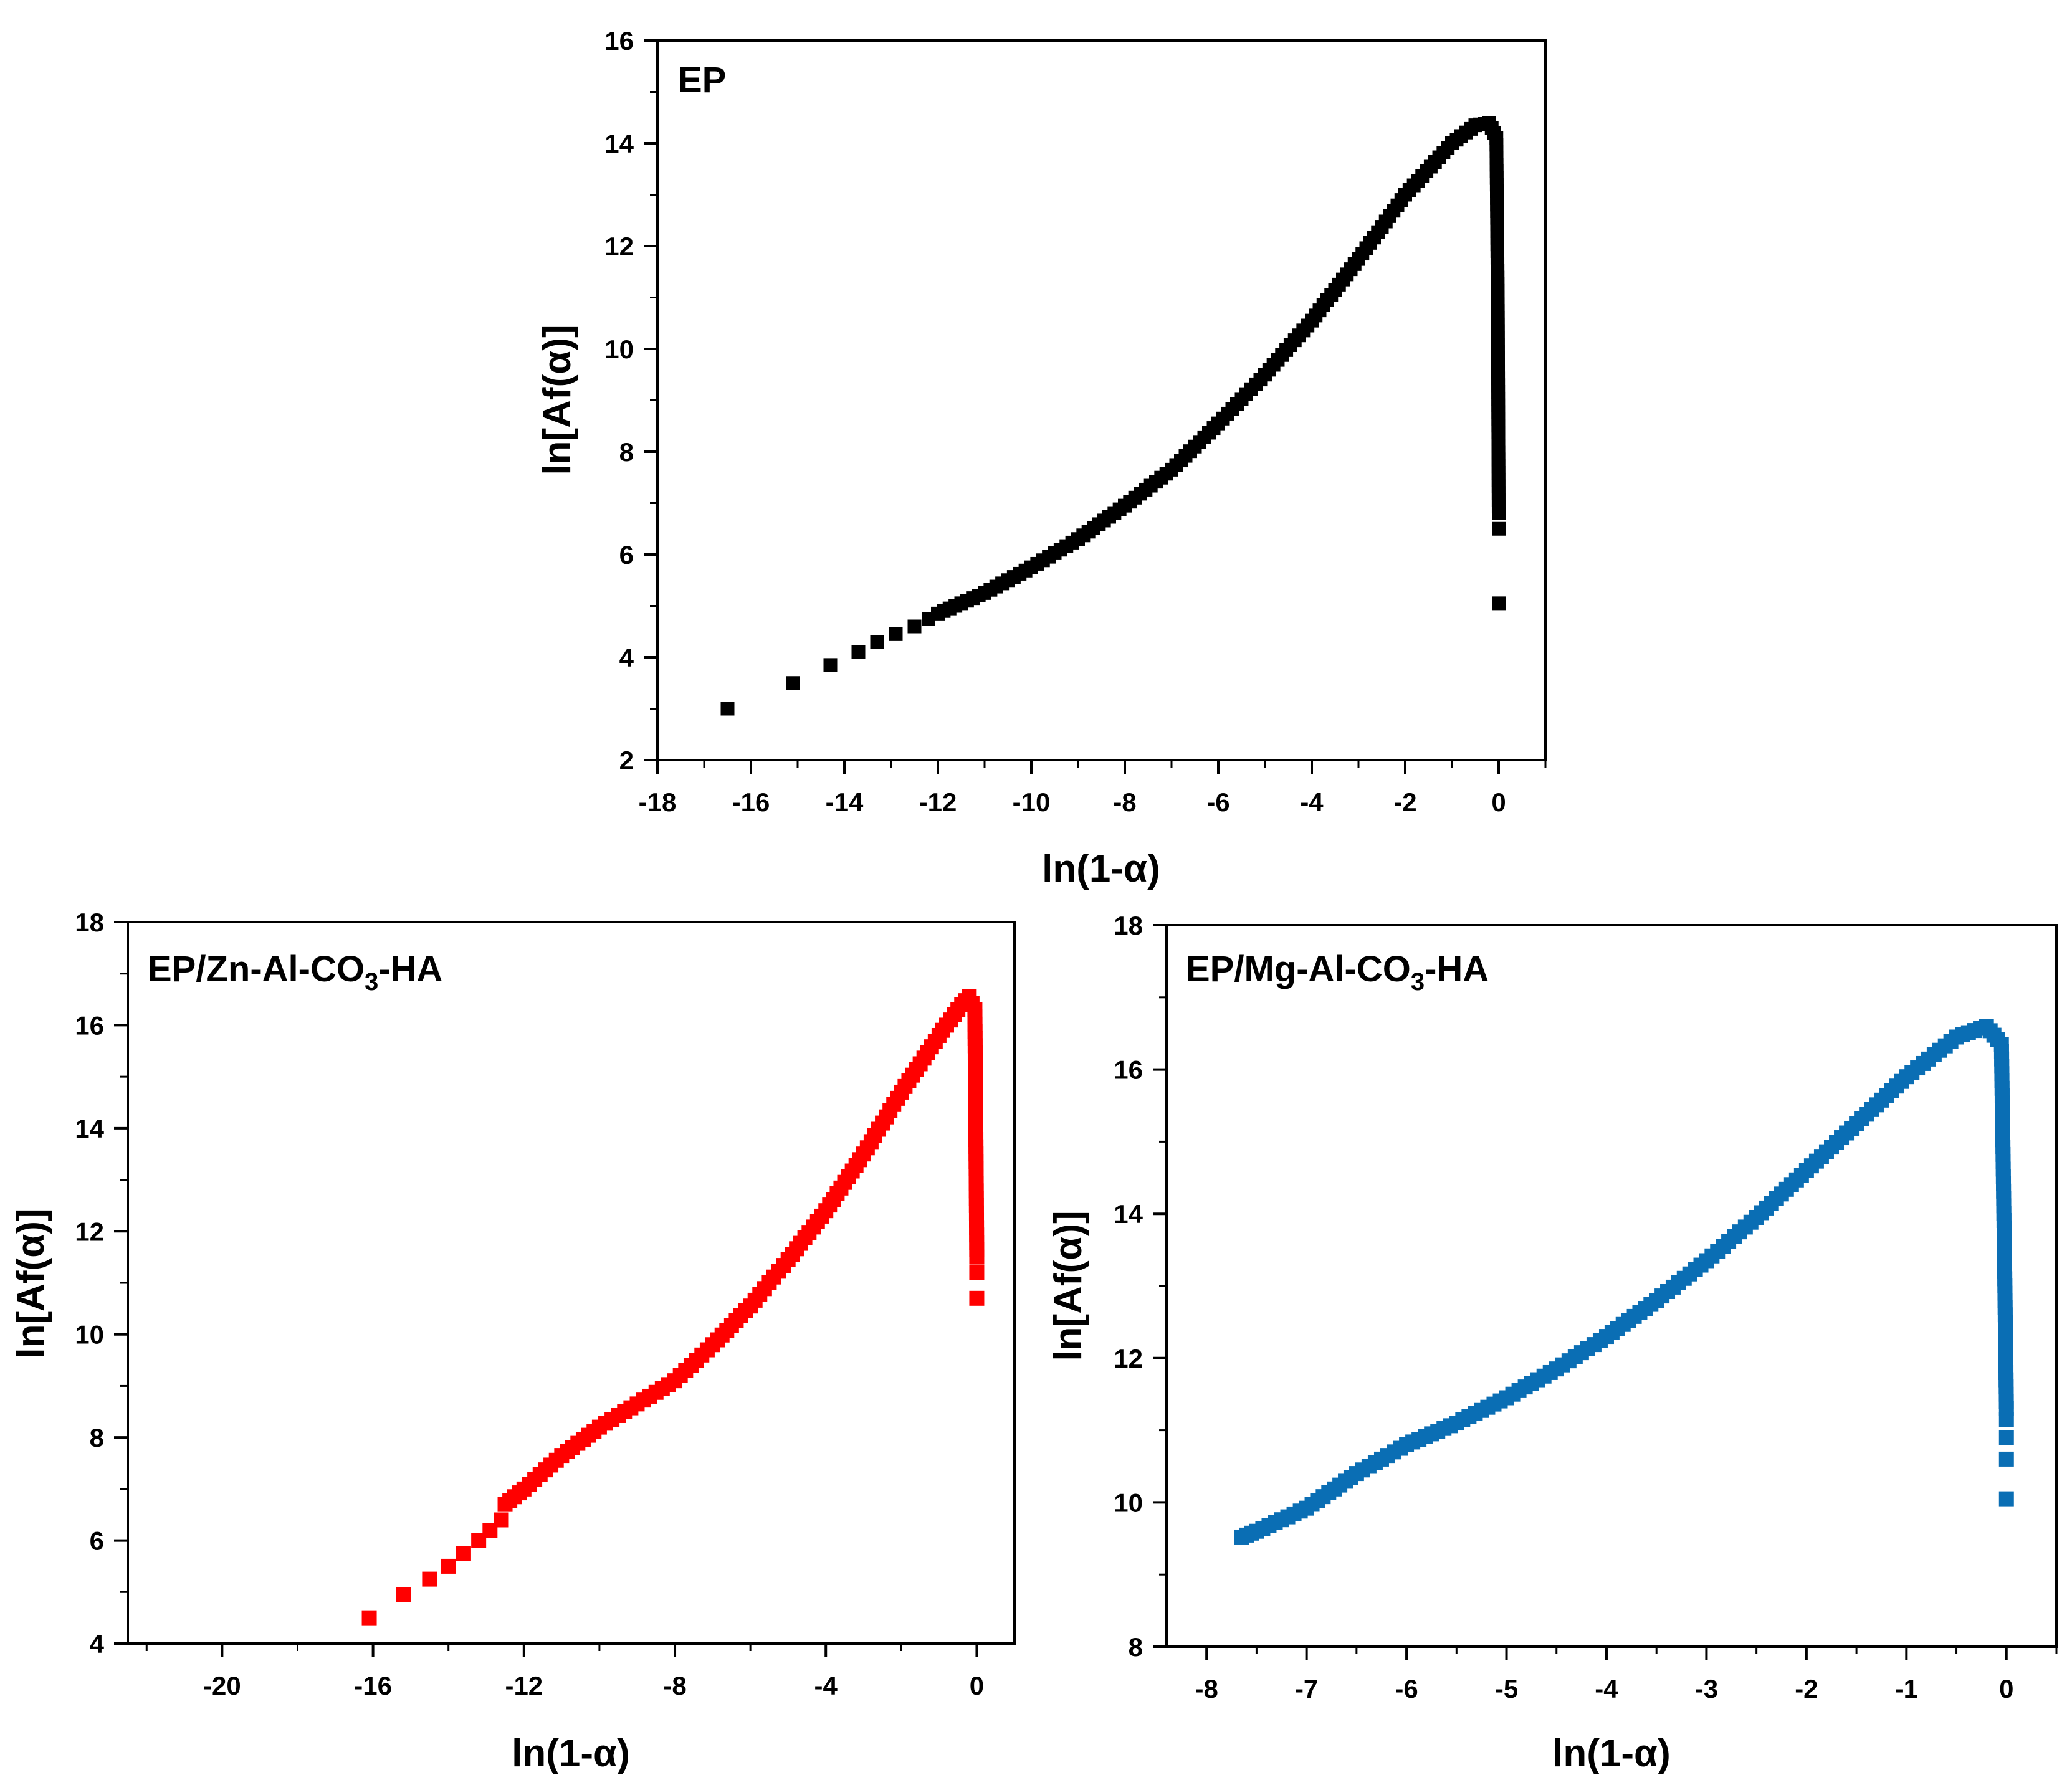 This screenshot has width=2072, height=1785. Describe the element at coordinates (1507, 1689) in the screenshot. I see `x-tick-label: -5` at that location.